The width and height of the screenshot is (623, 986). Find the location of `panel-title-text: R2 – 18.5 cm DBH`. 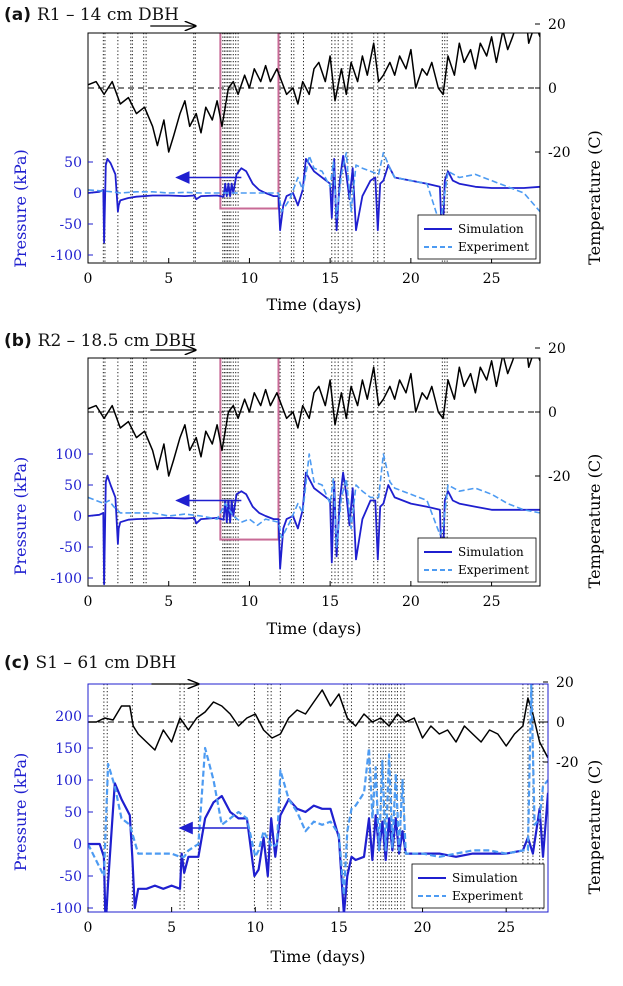

panel-title-text: R2 – 18.5 cm DBH is located at coordinates (117, 341).